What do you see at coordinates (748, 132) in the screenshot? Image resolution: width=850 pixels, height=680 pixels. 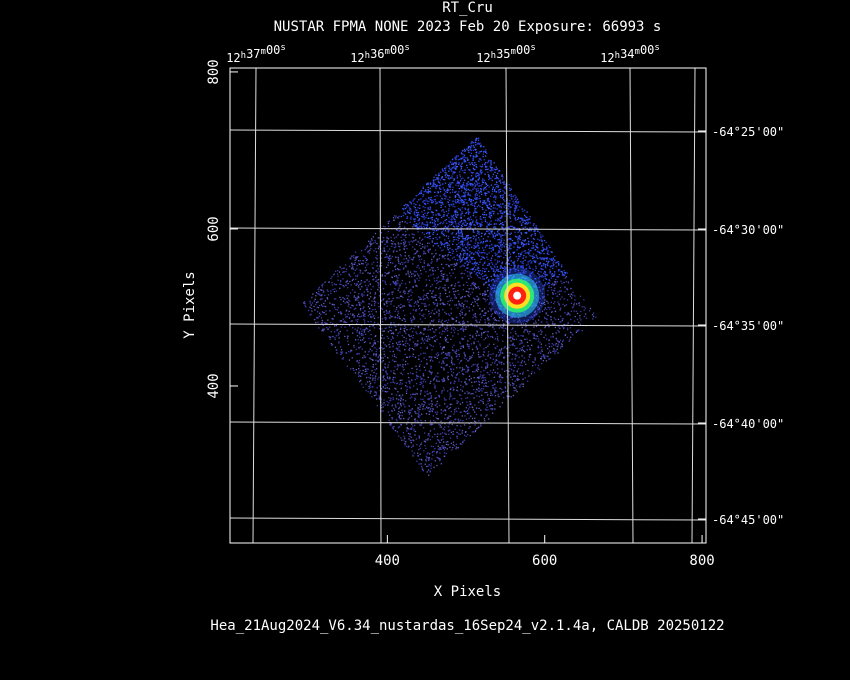 I see `dec-tick-label: -64°25'00"` at bounding box center [748, 132].